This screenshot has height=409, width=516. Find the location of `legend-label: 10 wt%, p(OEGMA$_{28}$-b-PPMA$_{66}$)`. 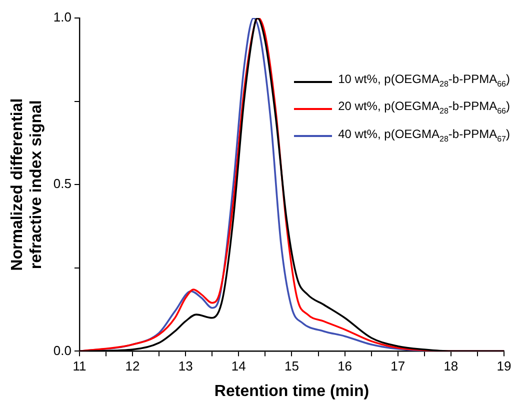

legend-label: 10 wt%, p(OEGMA$_{28}$-b-PPMA$_{66}$) is located at coordinates (424, 80).